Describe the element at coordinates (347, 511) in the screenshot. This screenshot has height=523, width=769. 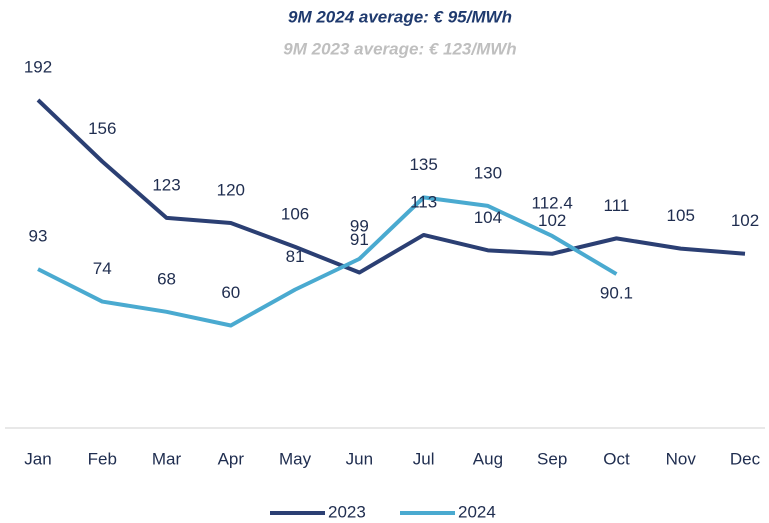
I see `legend-label: 2023` at that location.